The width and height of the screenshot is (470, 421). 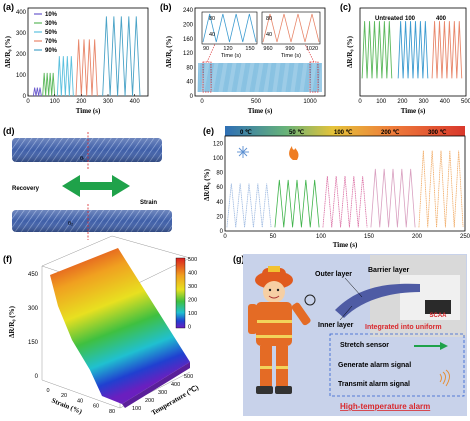 What do you see at coordinates (192, 314) in the screenshot?
I see `colorbar-tick-4: 100` at bounding box center [192, 314].